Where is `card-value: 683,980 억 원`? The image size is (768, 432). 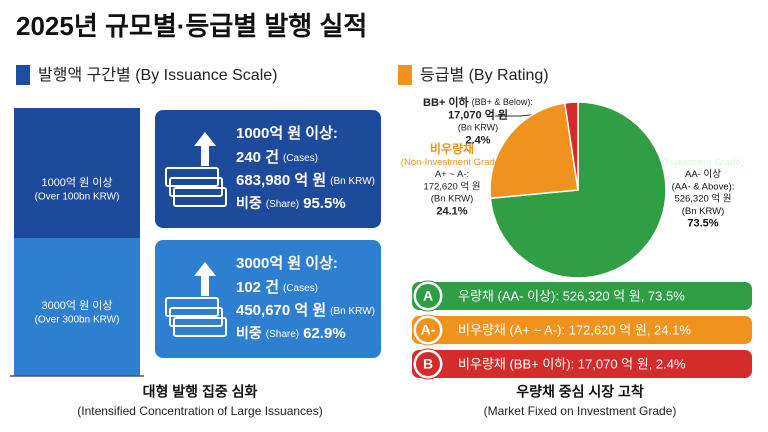 card-value: 683,980 억 원 is located at coordinates (281, 180).